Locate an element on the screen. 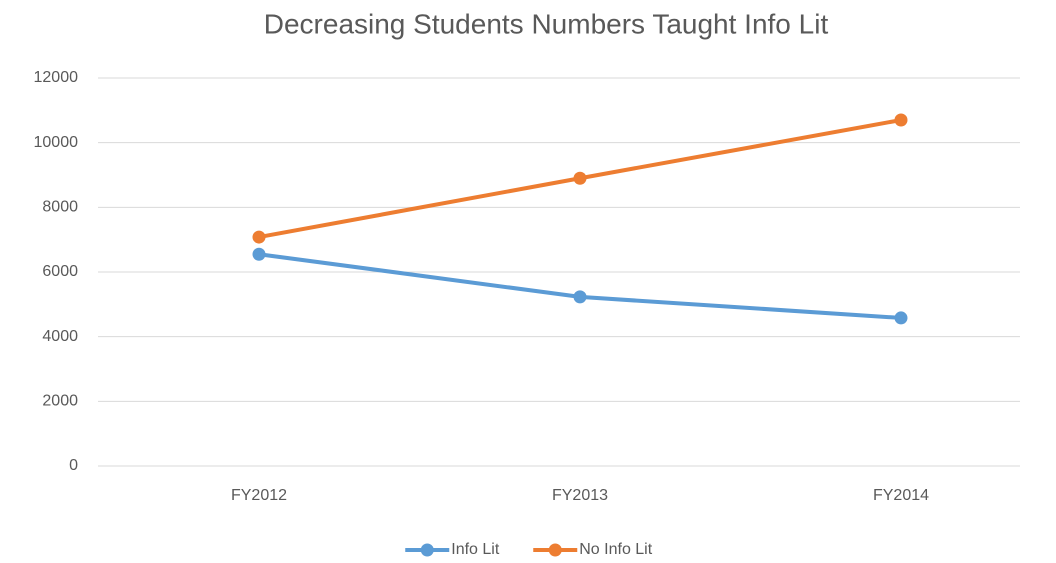  y-tick-label: 8000 is located at coordinates (60, 207).